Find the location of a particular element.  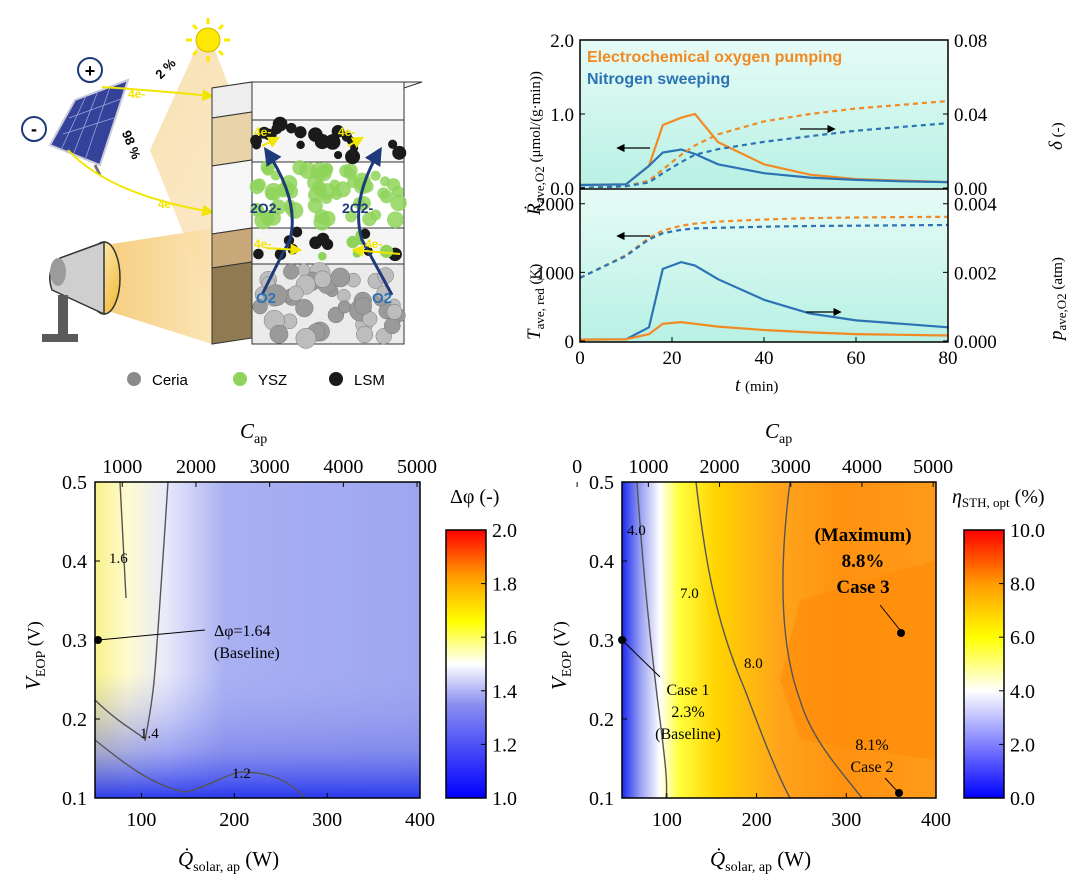

lamp-icon is located at coordinates (81, 291).